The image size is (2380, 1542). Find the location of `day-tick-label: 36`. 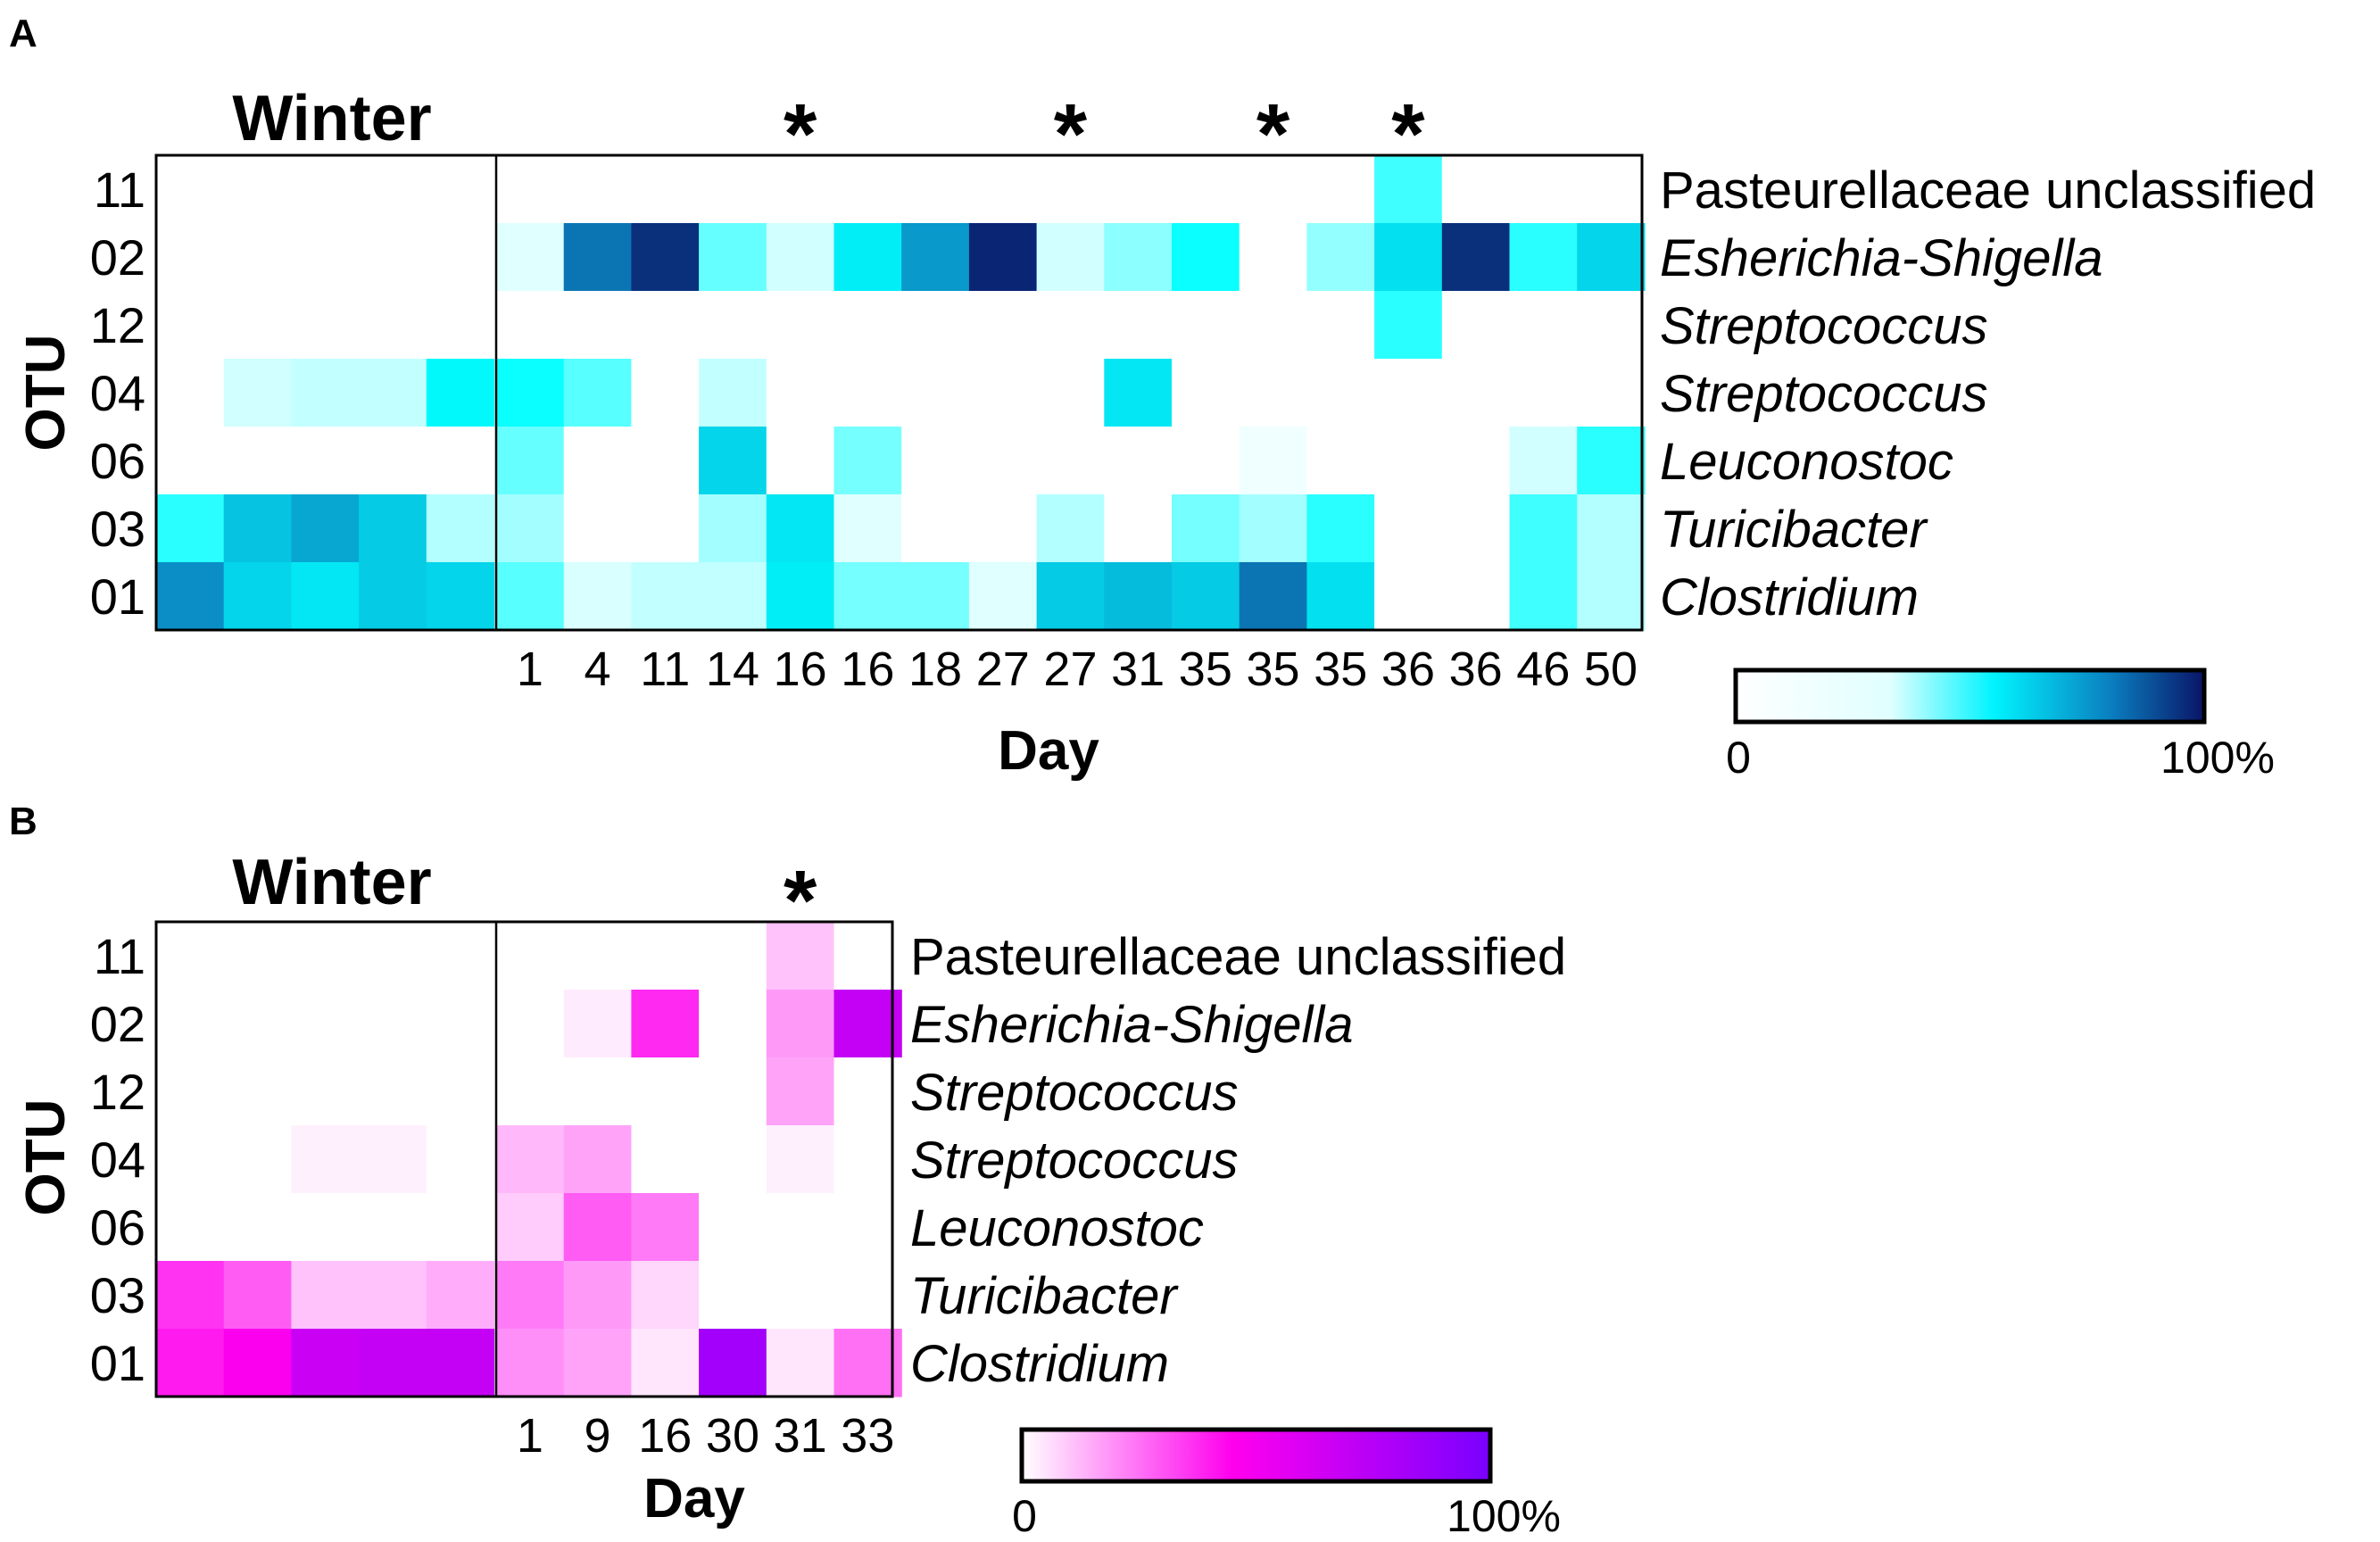

day-tick-label: 36 is located at coordinates (1476, 669).